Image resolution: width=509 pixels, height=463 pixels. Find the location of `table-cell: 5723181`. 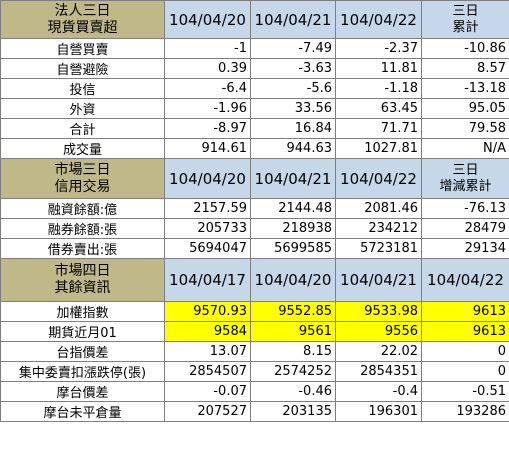

table-cell: 5723181 is located at coordinates (378, 248).